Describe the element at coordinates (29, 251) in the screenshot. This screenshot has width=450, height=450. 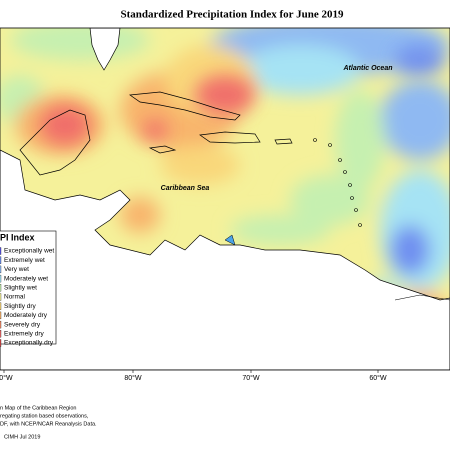
I see `legend-label: Exceptionally wet` at that location.